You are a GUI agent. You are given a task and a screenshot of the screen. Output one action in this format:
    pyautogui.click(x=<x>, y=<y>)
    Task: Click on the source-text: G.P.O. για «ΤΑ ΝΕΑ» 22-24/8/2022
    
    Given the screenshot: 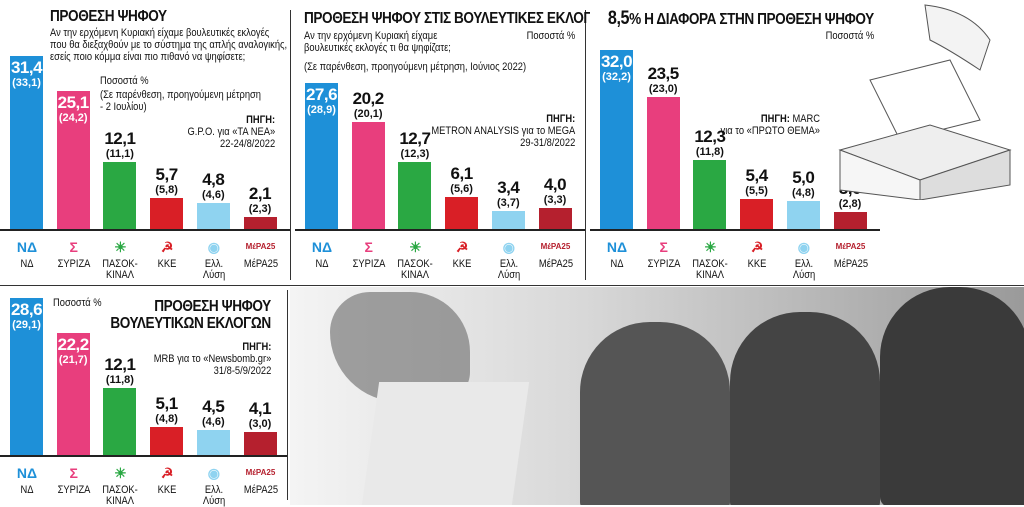 What is the action you would take?
    pyautogui.click(x=231, y=138)
    